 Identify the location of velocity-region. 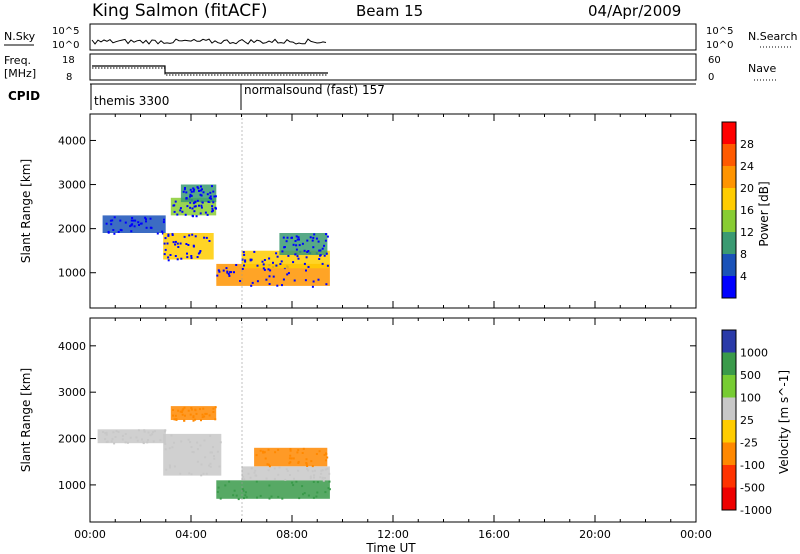
(291, 457).